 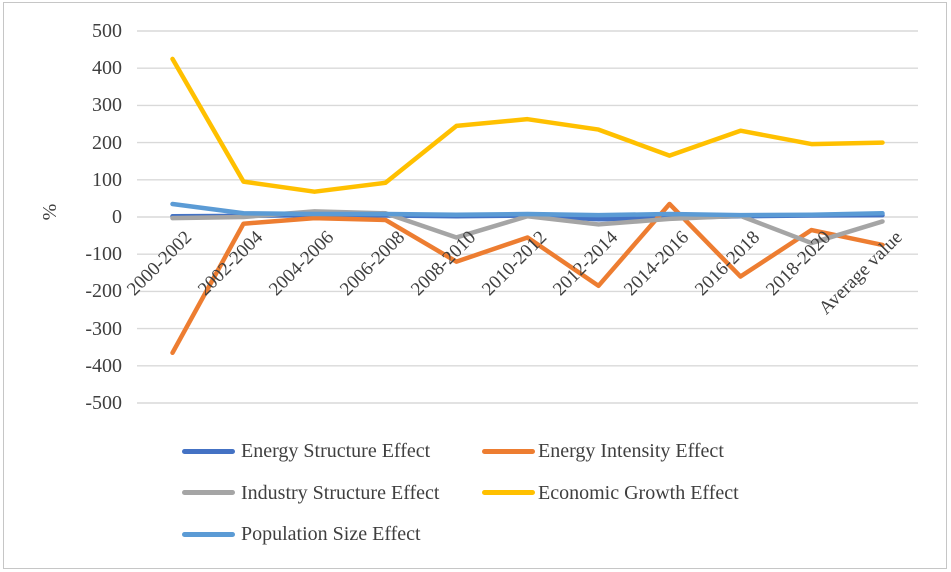 I want to click on legend-swatch-energy-structure-effect, so click(x=208, y=451).